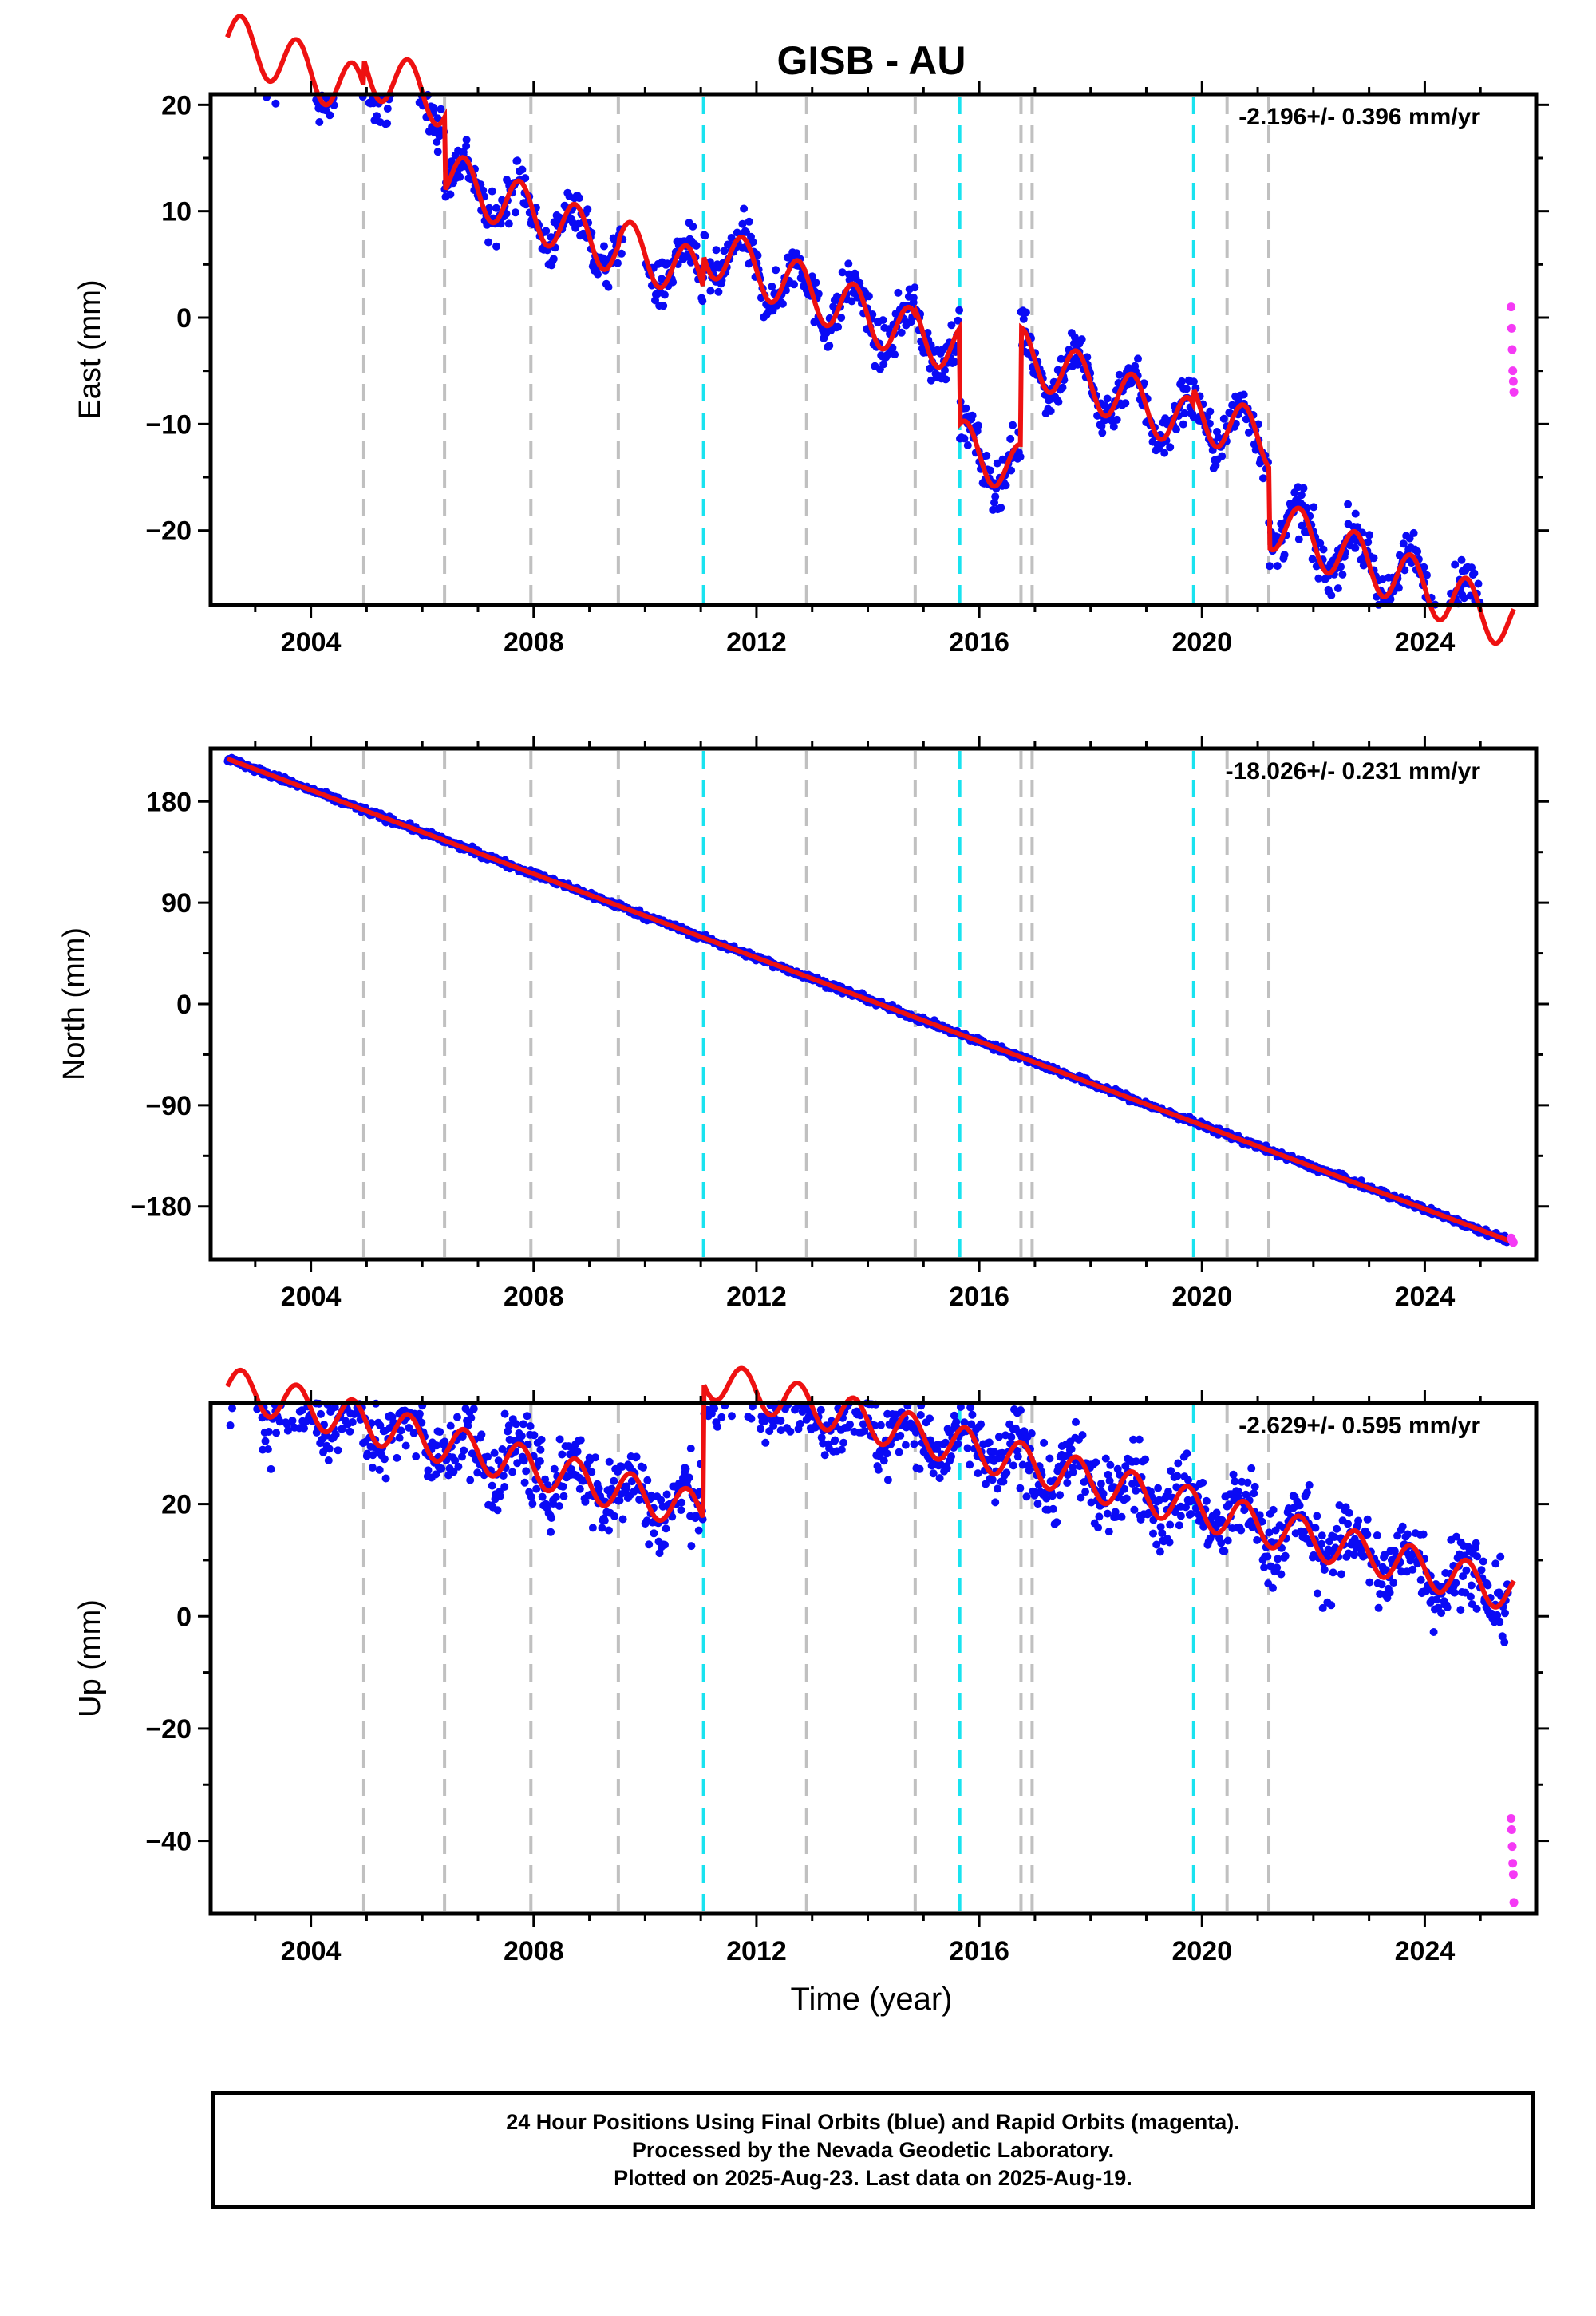 This screenshot has height=2316, width=1596. Describe the element at coordinates (1201, 1951) in the screenshot. I see `x-tick-label: 2020` at that location.